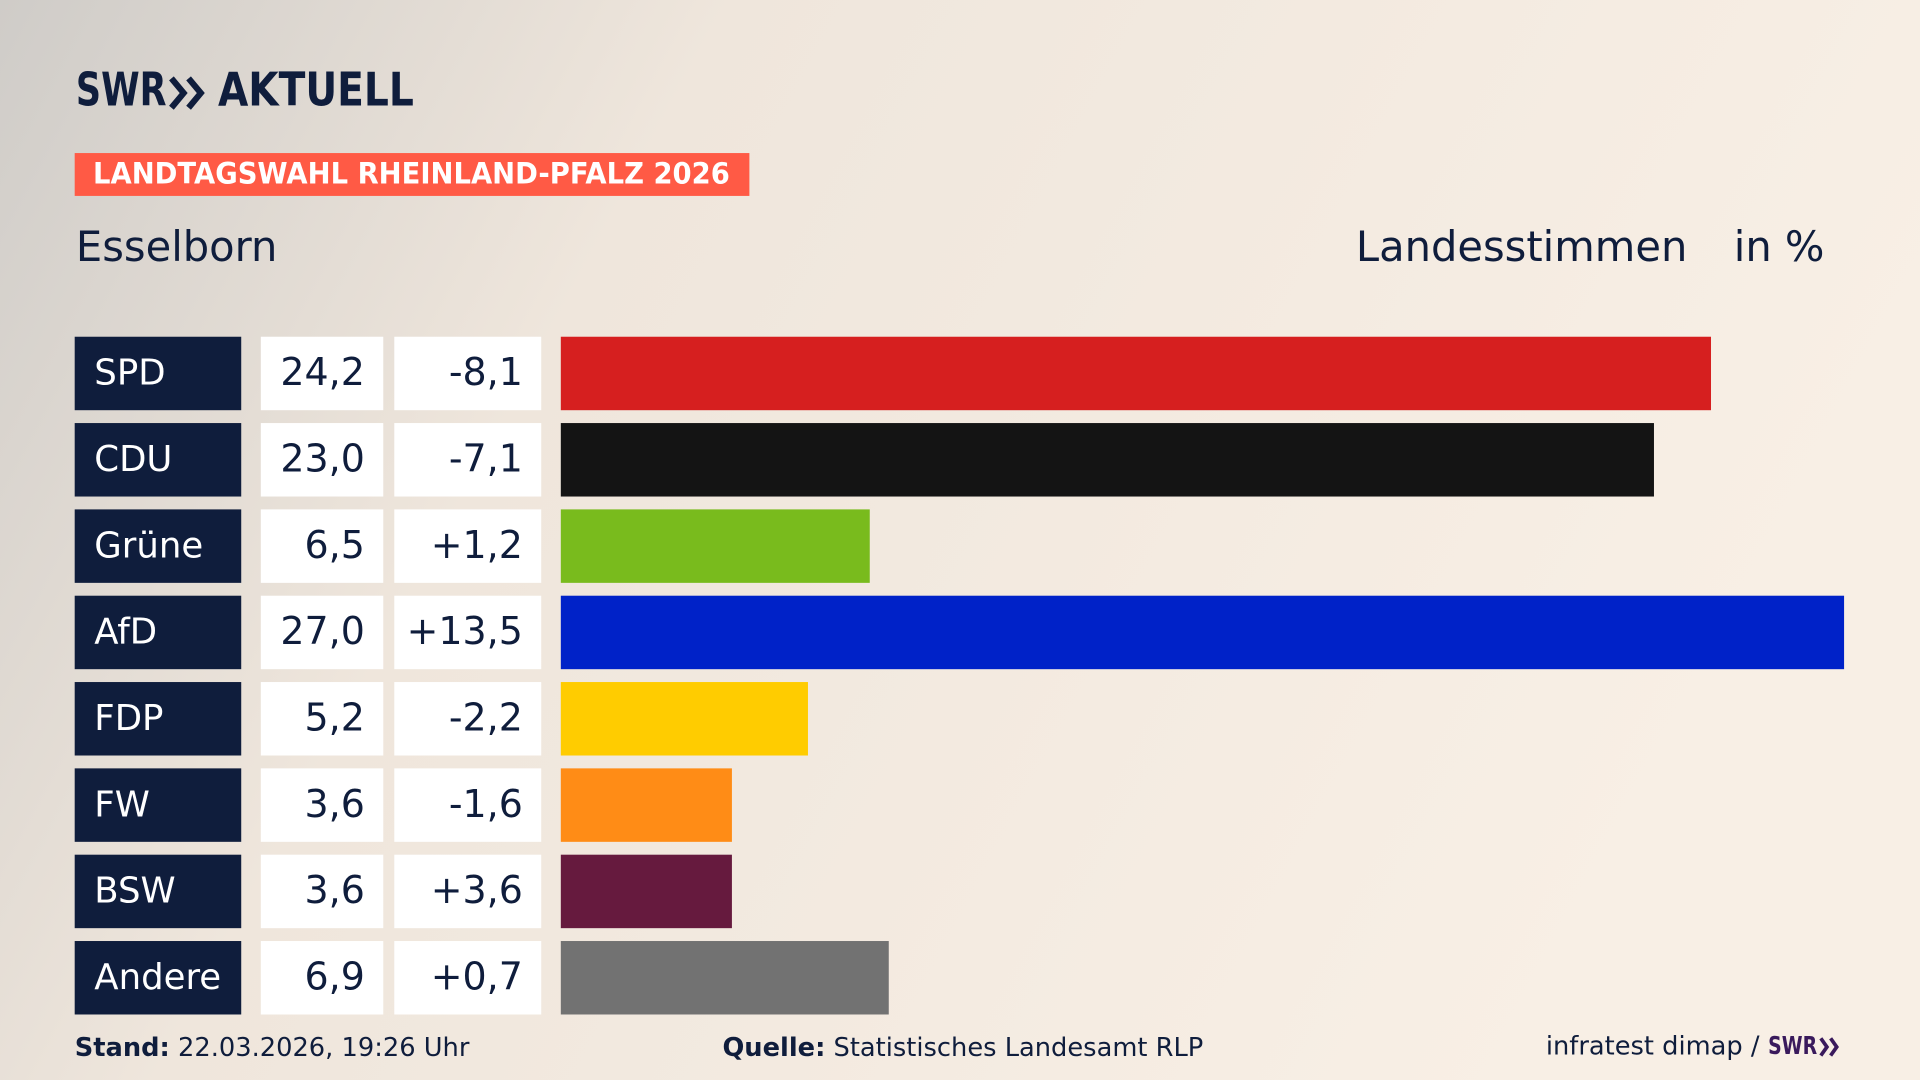  What do you see at coordinates (477, 976) in the screenshot?
I see `change-label: +0,7` at bounding box center [477, 976].